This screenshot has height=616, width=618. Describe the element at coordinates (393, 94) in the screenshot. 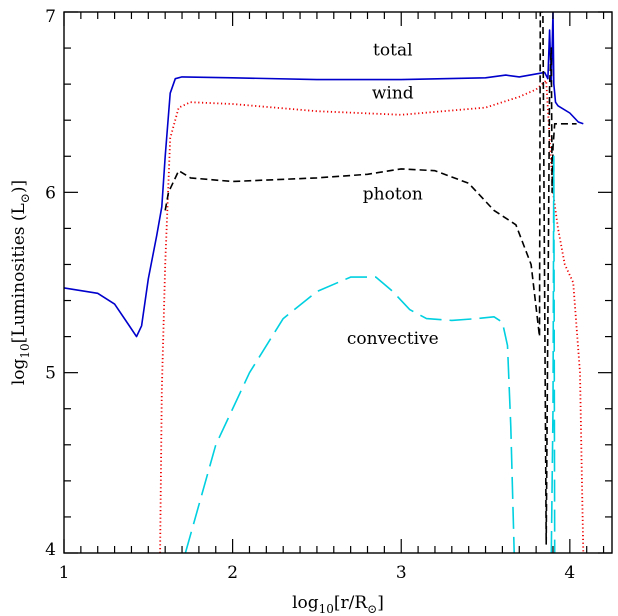

I see `annotation-wind: wind` at that location.